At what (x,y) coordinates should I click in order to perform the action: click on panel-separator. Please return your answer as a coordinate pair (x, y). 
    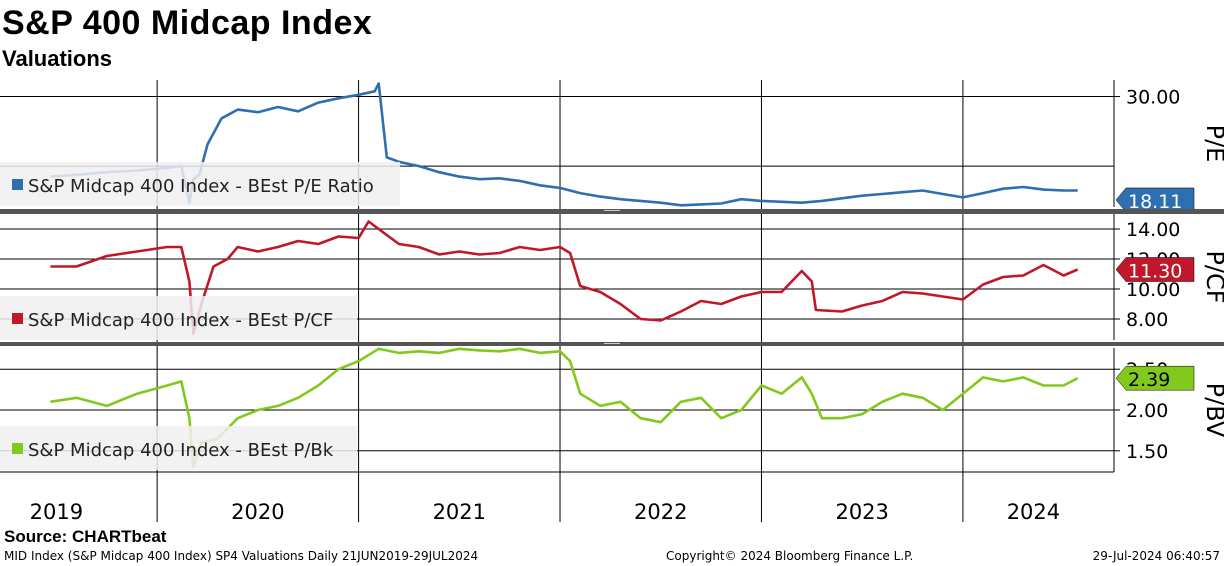
    Looking at the image, I should click on (612, 211).